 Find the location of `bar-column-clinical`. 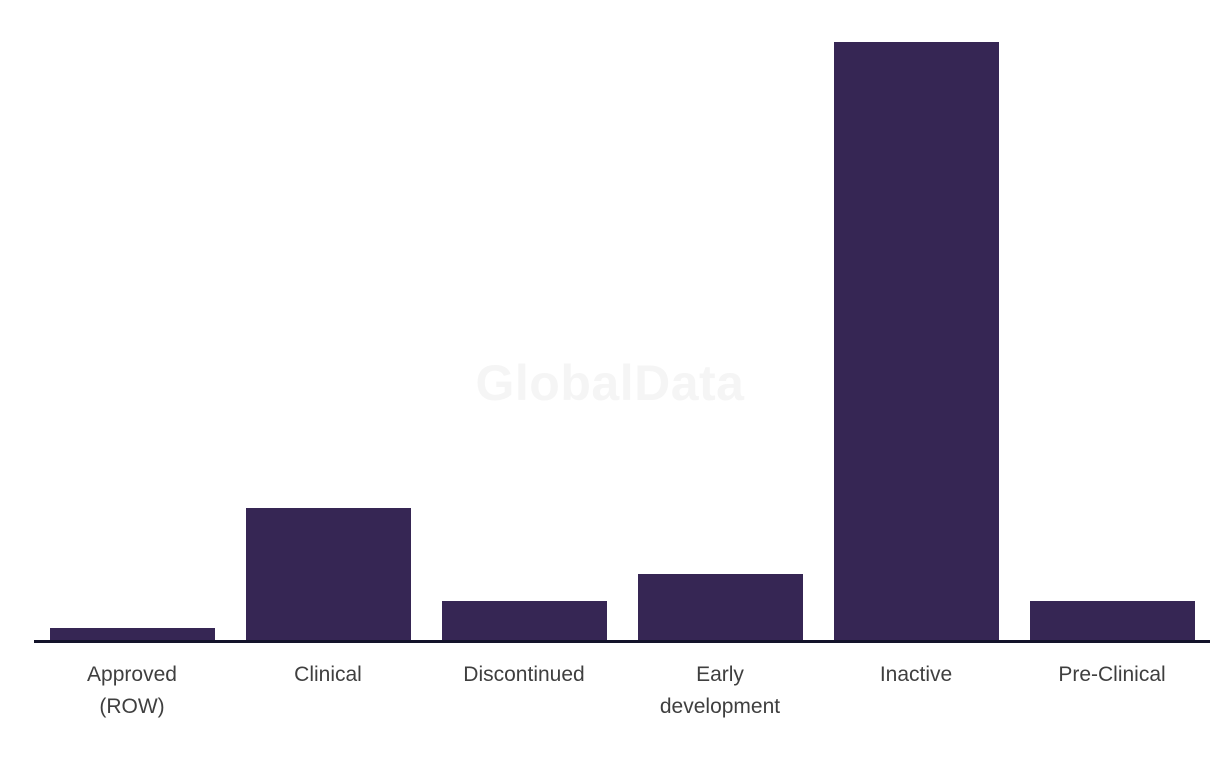

bar-column-clinical is located at coordinates (328, 341).